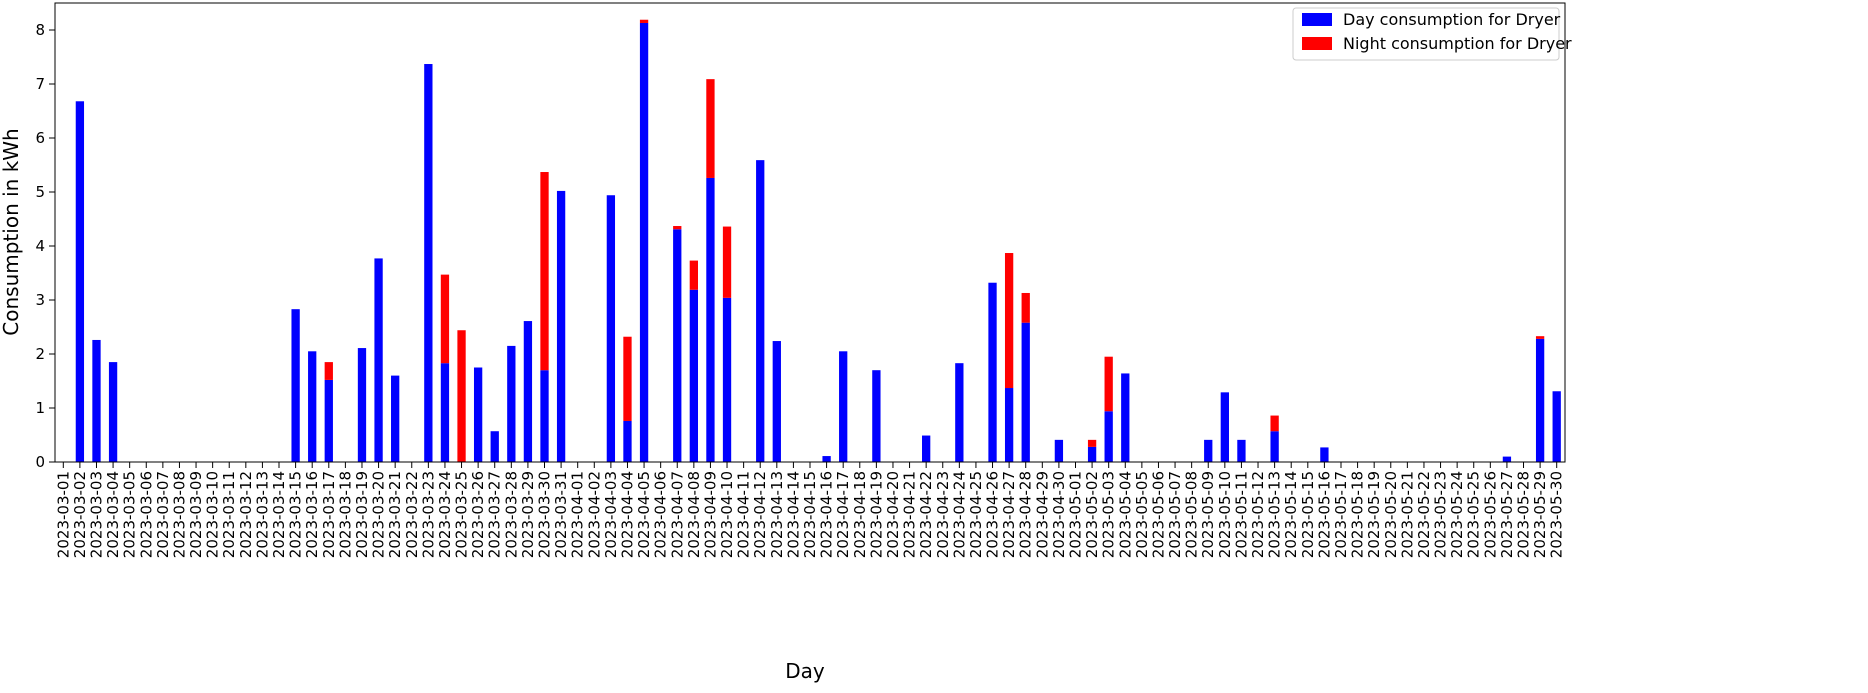 The image size is (1868, 693). Describe the element at coordinates (478, 514) in the screenshot. I see `x-tick-label-2023-03-26: 2023-03-26` at that location.